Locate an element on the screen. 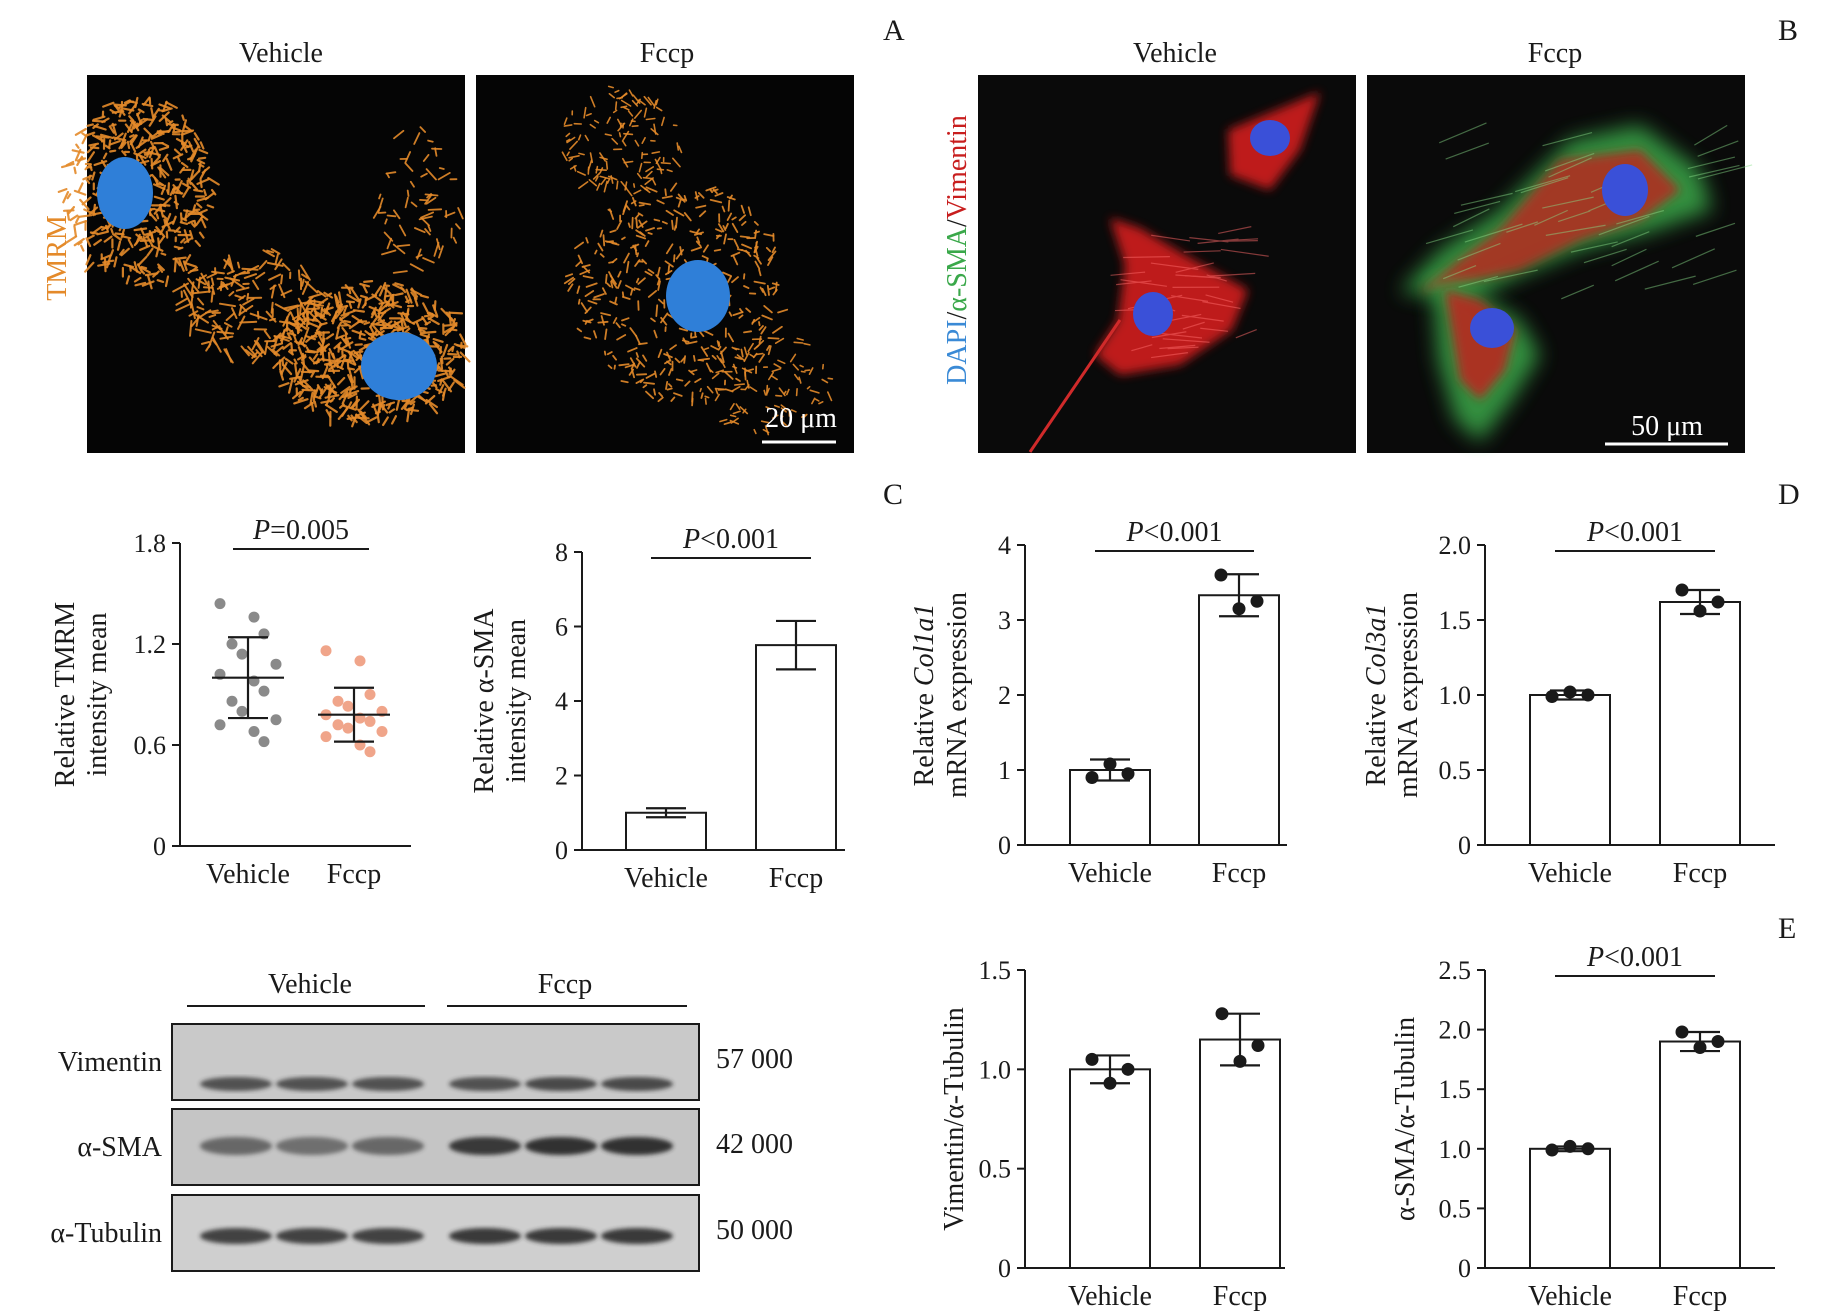 Image resolution: width=1831 pixels, height=1312 pixels. y-tick-label: 2.5 is located at coordinates (1455, 970).